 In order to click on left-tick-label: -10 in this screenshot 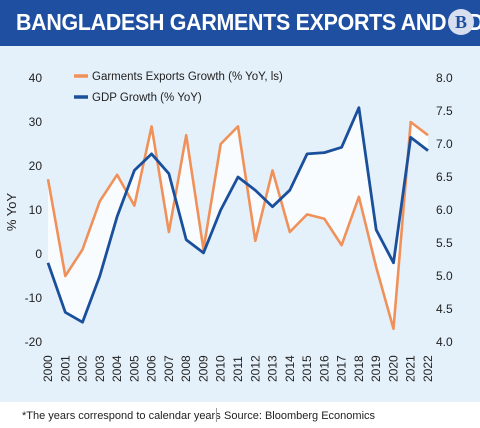, I will do `click(34, 298)`.